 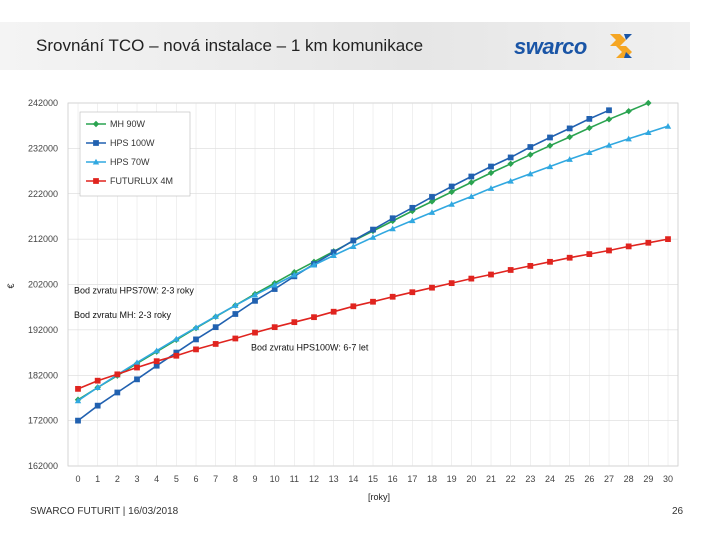 What do you see at coordinates (43, 239) in the screenshot?
I see `y-tick-label: 212000` at bounding box center [43, 239].